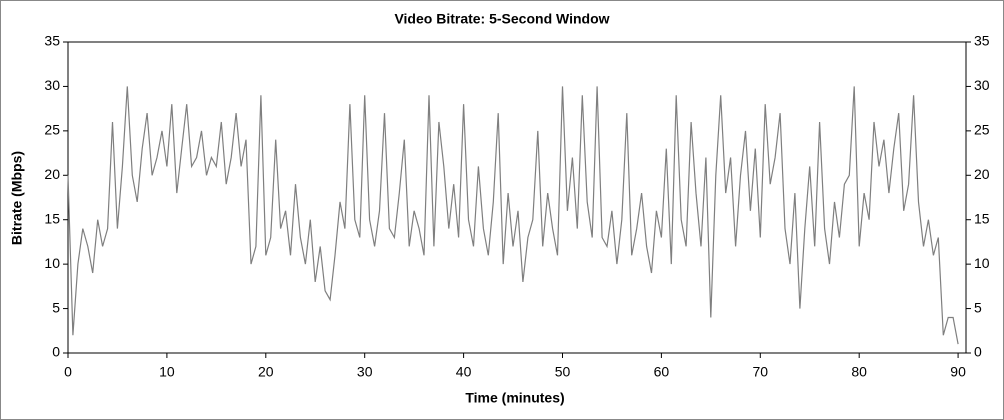 This screenshot has width=1004, height=420. I want to click on y-tick-label: 0, so click(56, 352).